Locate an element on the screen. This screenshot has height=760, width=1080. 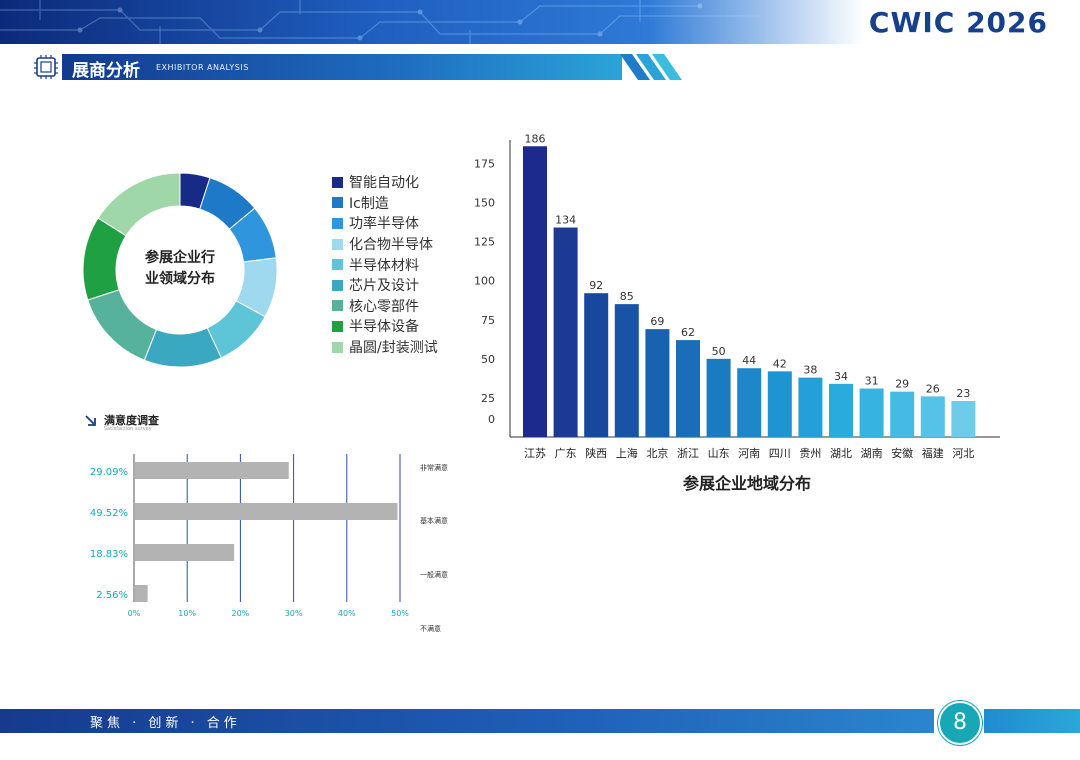
bar-value-label: 186 is located at coordinates (535, 138).